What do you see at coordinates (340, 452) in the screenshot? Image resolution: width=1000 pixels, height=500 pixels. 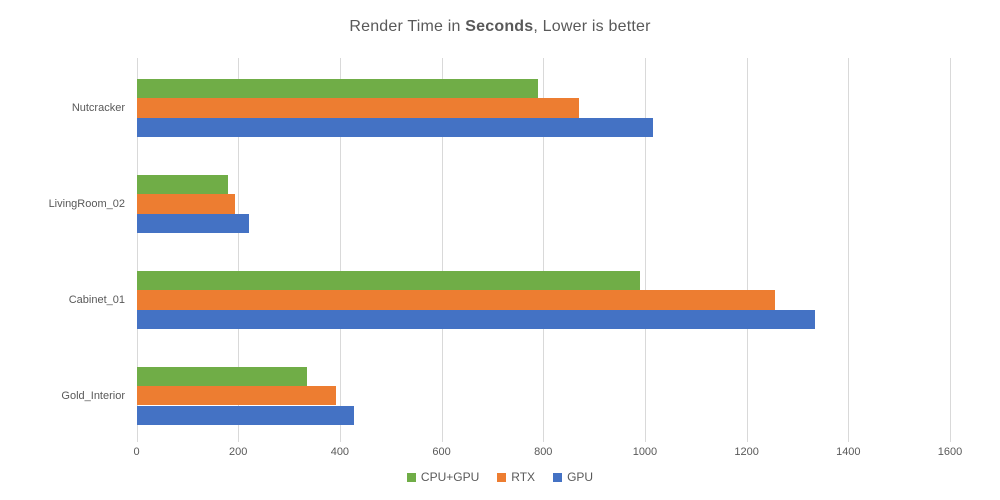 I see `x-axis-tick-label: 400` at bounding box center [340, 452].